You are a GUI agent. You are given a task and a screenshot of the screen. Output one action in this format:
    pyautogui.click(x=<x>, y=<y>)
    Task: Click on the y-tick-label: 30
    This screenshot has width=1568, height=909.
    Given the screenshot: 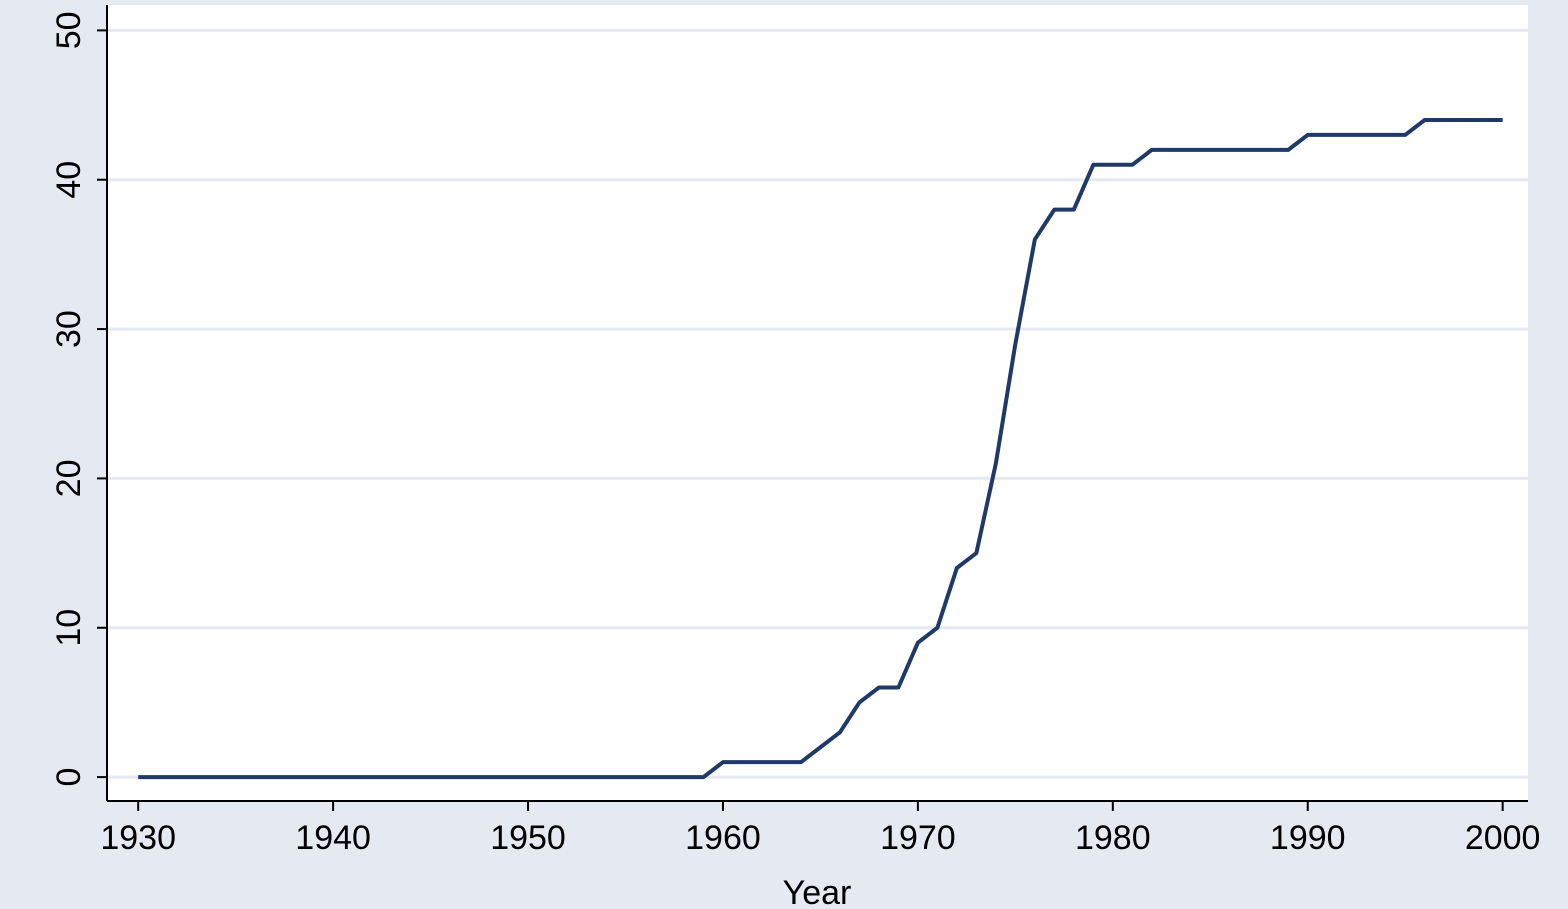 What is the action you would take?
    pyautogui.click(x=69, y=329)
    